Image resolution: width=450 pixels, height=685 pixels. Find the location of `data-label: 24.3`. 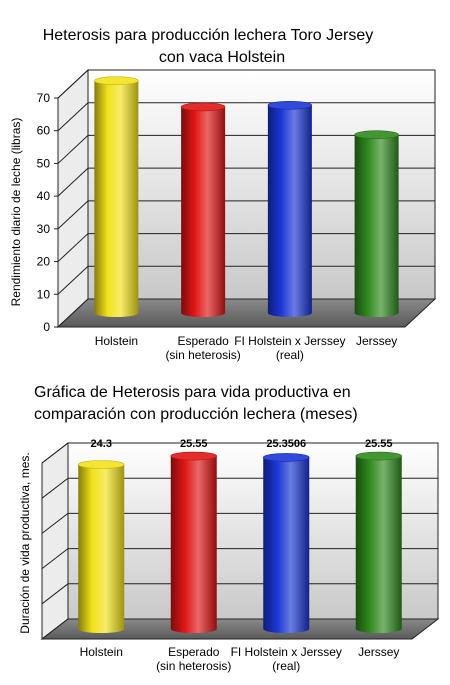

data-label: 24.3 is located at coordinates (101, 444).